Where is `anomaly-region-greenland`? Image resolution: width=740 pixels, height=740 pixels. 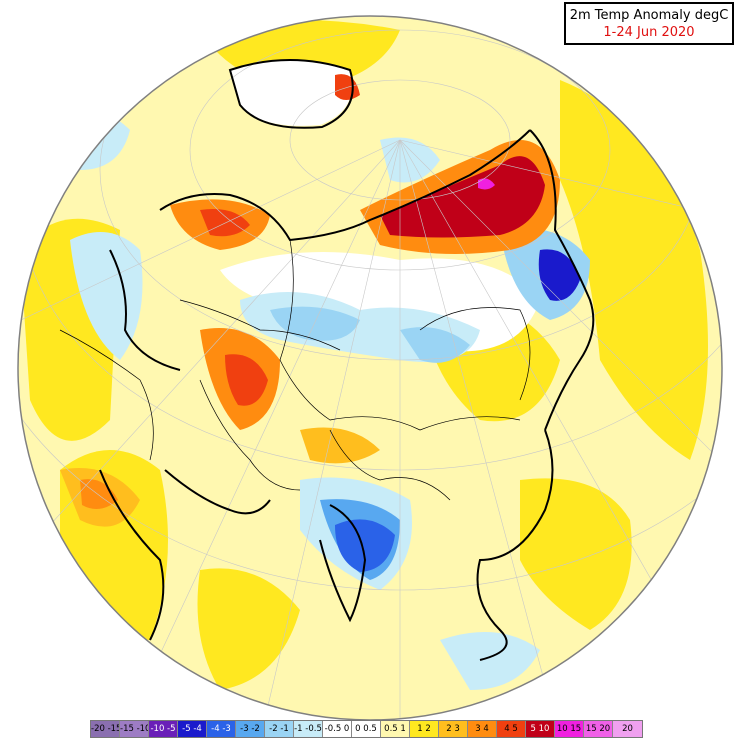
anomaly-region-greenland is located at coordinates (291, 93).